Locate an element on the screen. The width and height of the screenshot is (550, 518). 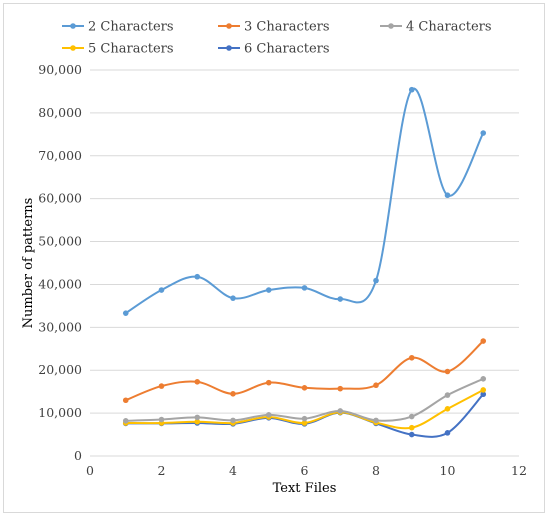
y-tick-label: 60,000 is located at coordinates (60, 198).